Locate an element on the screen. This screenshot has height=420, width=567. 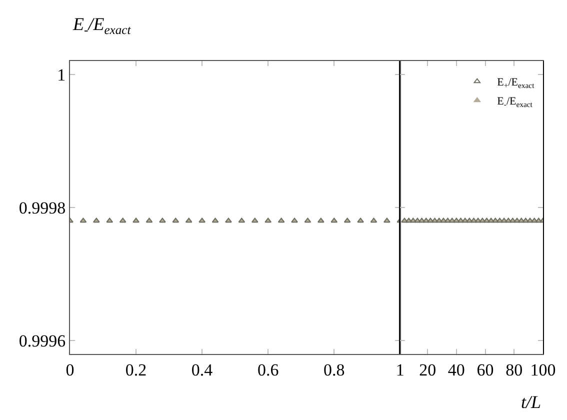
x-tick-label: 80 is located at coordinates (514, 370).